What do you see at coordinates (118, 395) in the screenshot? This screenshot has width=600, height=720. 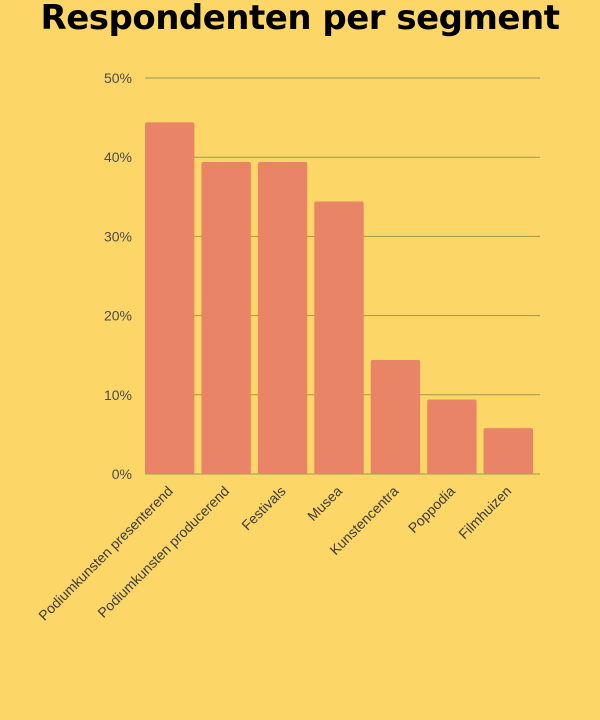 I see `y-tick-label: 10%` at bounding box center [118, 395].